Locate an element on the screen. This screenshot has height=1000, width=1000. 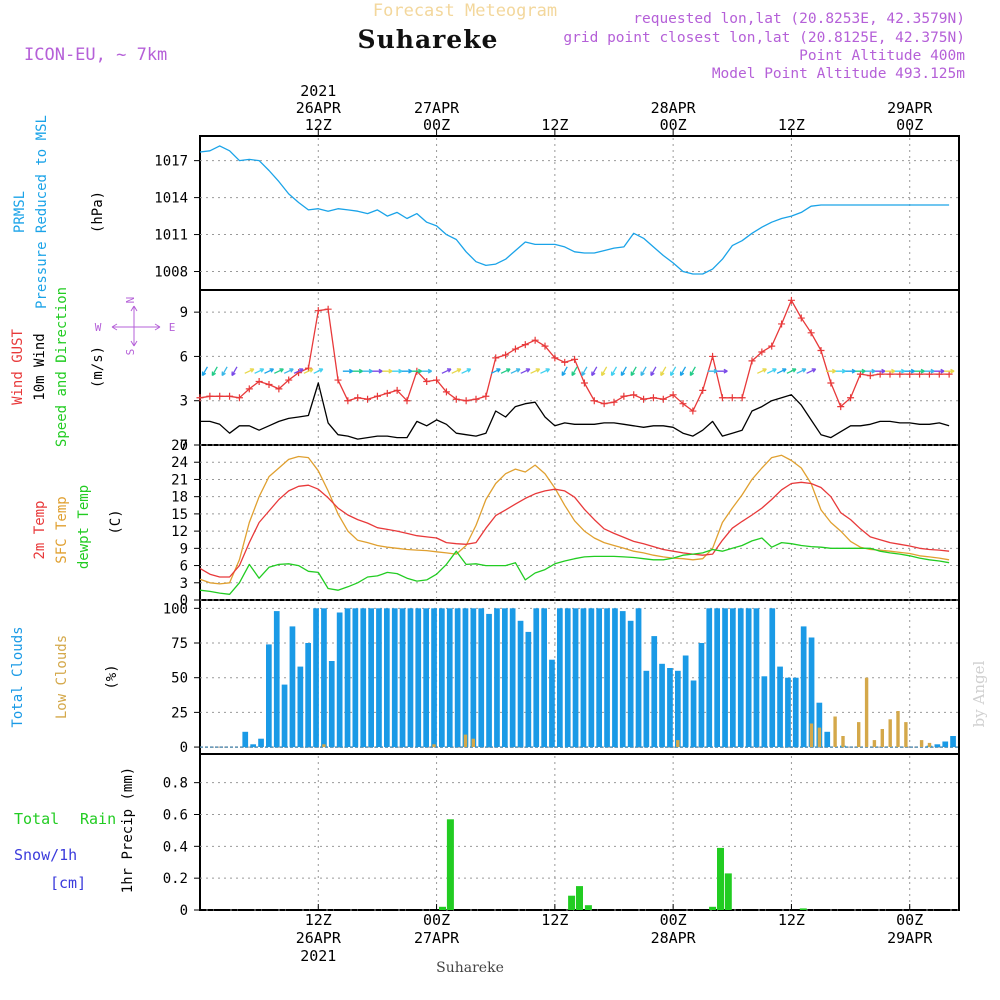
temp-dewpt-label: dewpt Temp is located at coordinates (84, 527).